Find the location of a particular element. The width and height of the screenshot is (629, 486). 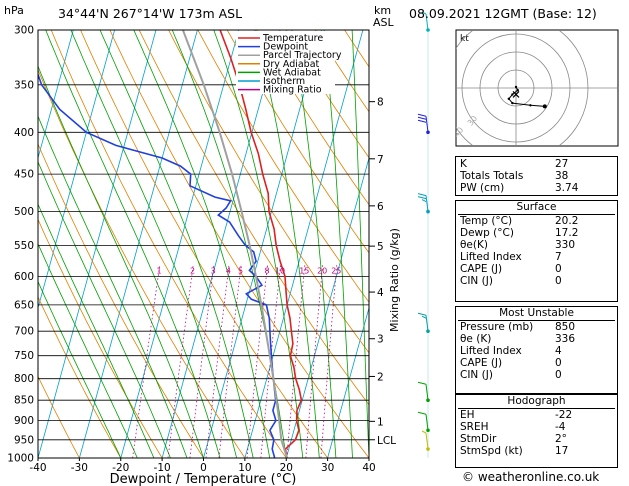

indices-top-box: K 27 Totals Totals 38 PW (cm) 3.74 is located at coordinates (536, 176).